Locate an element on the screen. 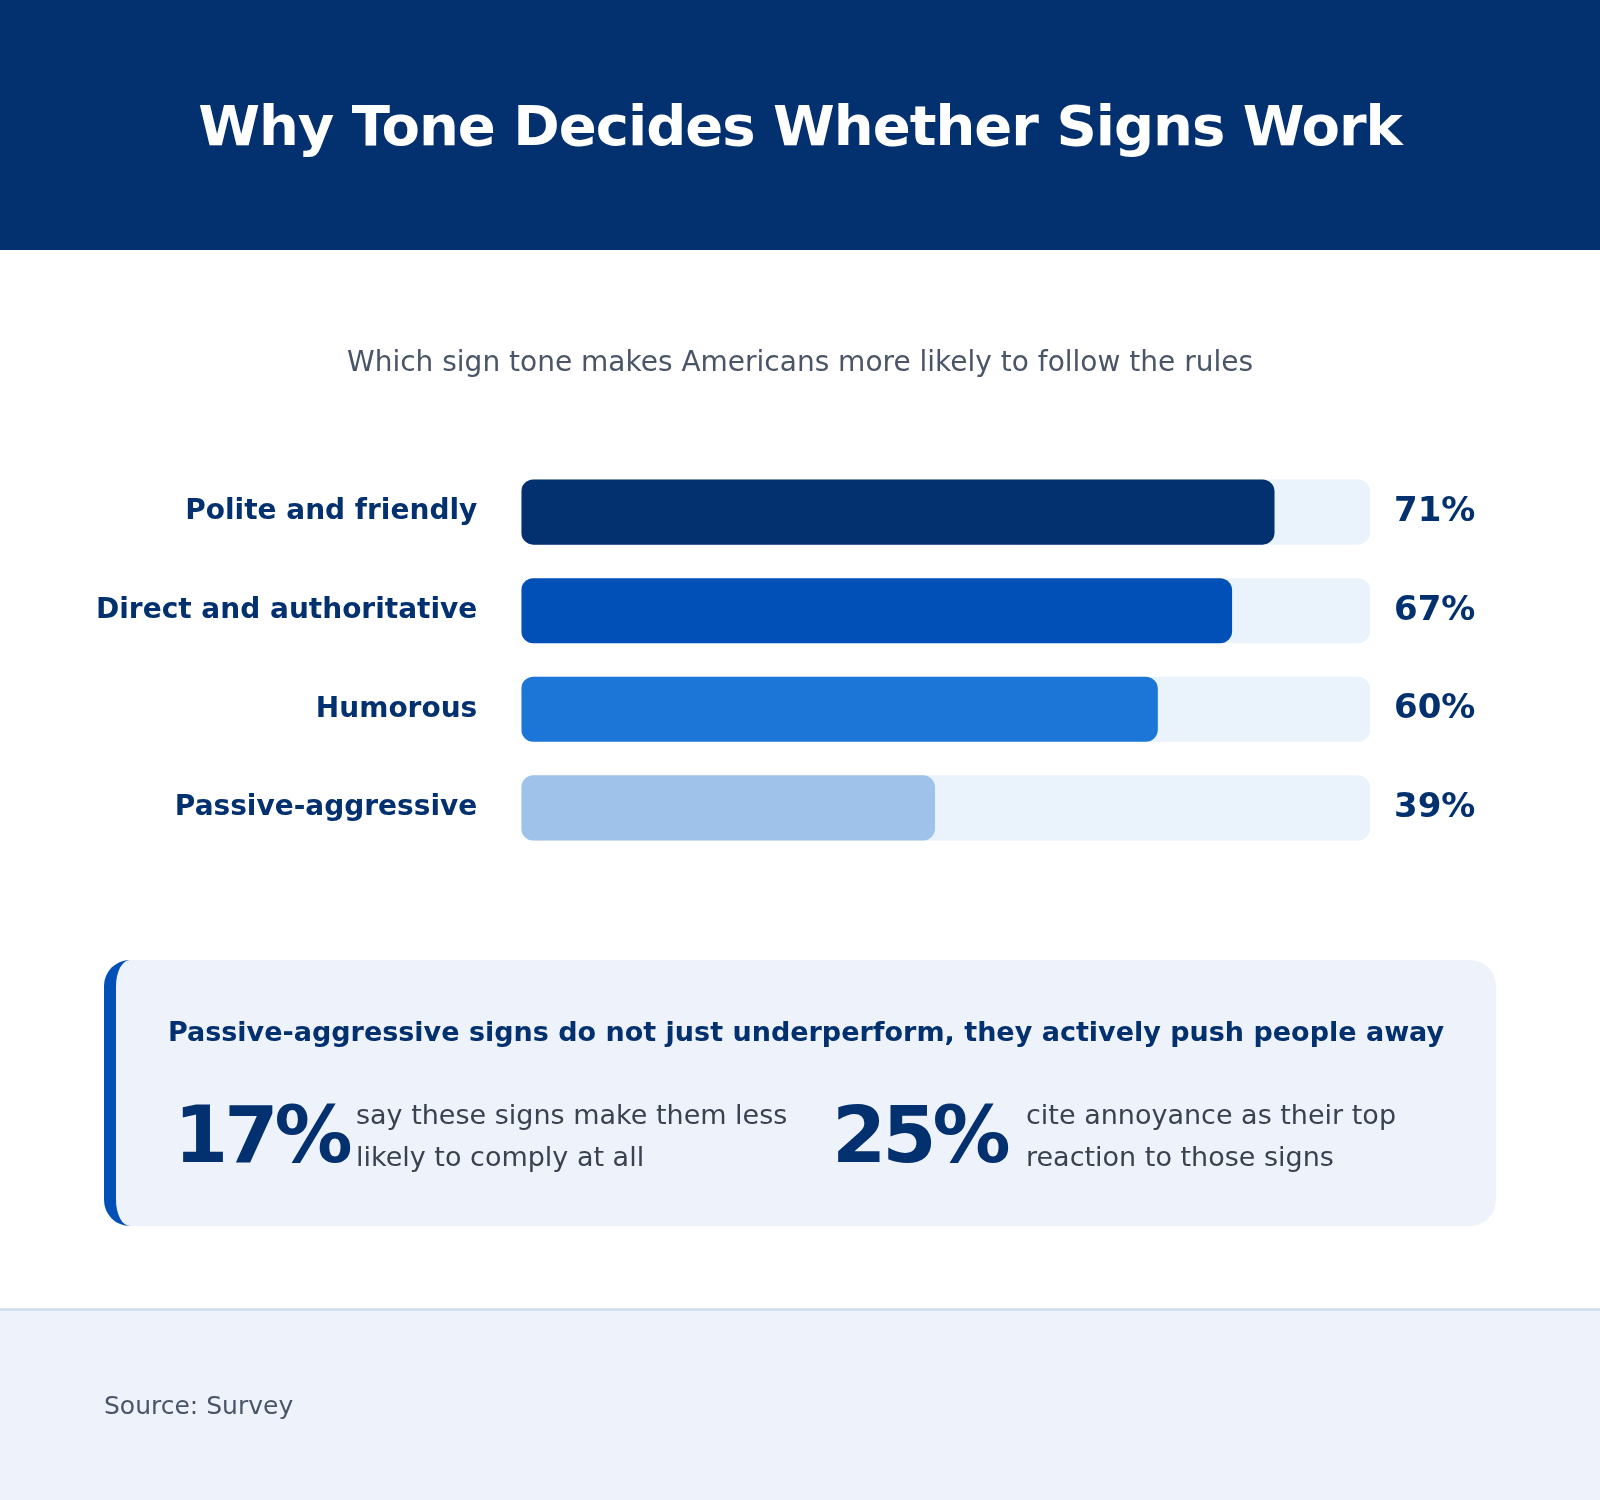 The width and height of the screenshot is (1600, 1500). text: 25% is located at coordinates (919, 1135).